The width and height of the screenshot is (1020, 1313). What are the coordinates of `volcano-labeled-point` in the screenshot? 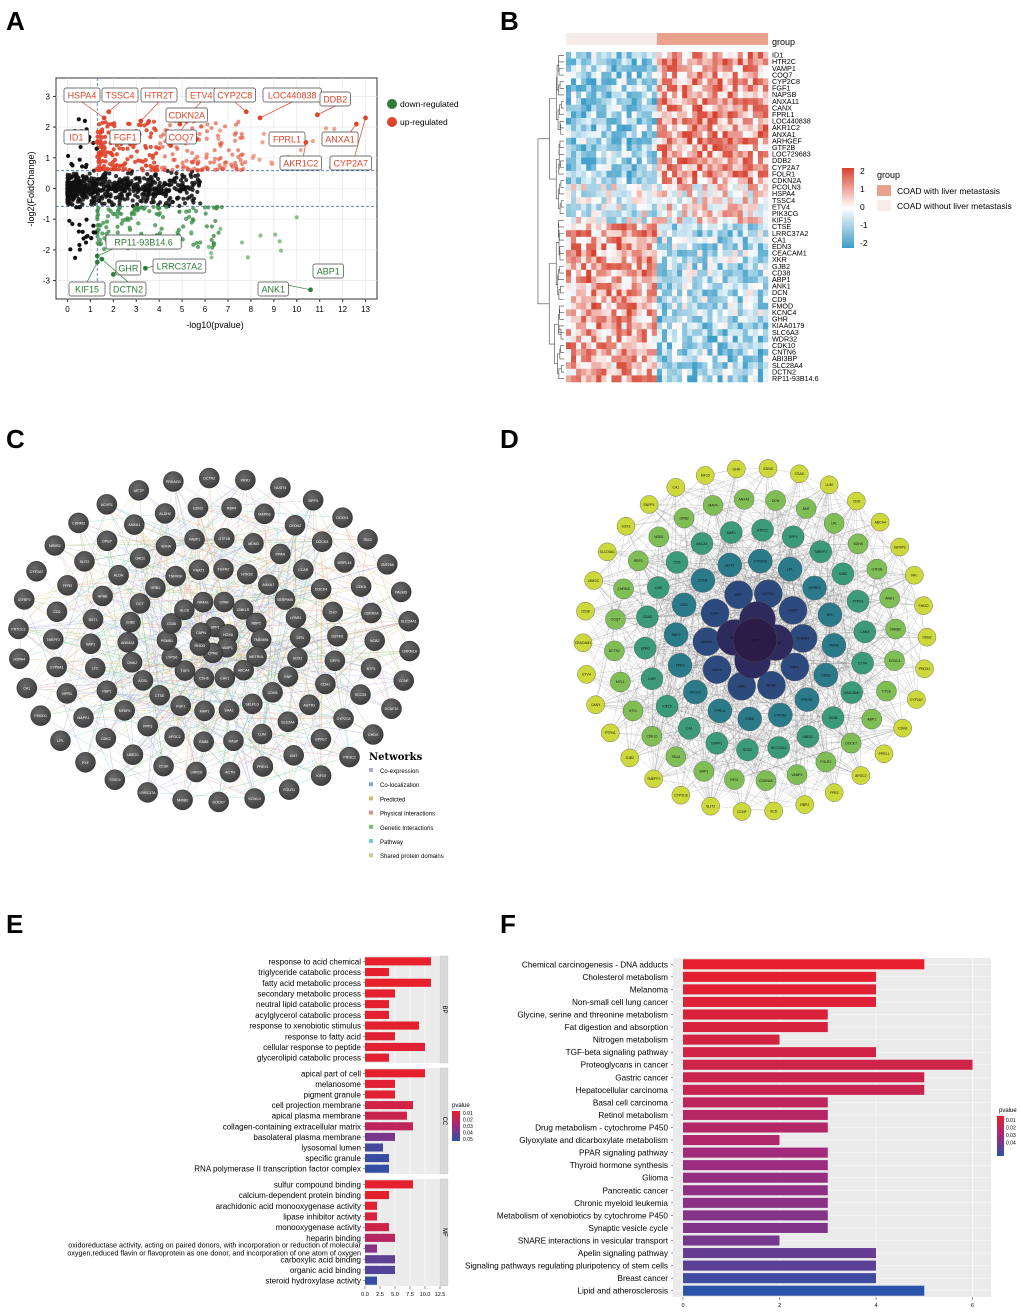 It's located at (260, 118).